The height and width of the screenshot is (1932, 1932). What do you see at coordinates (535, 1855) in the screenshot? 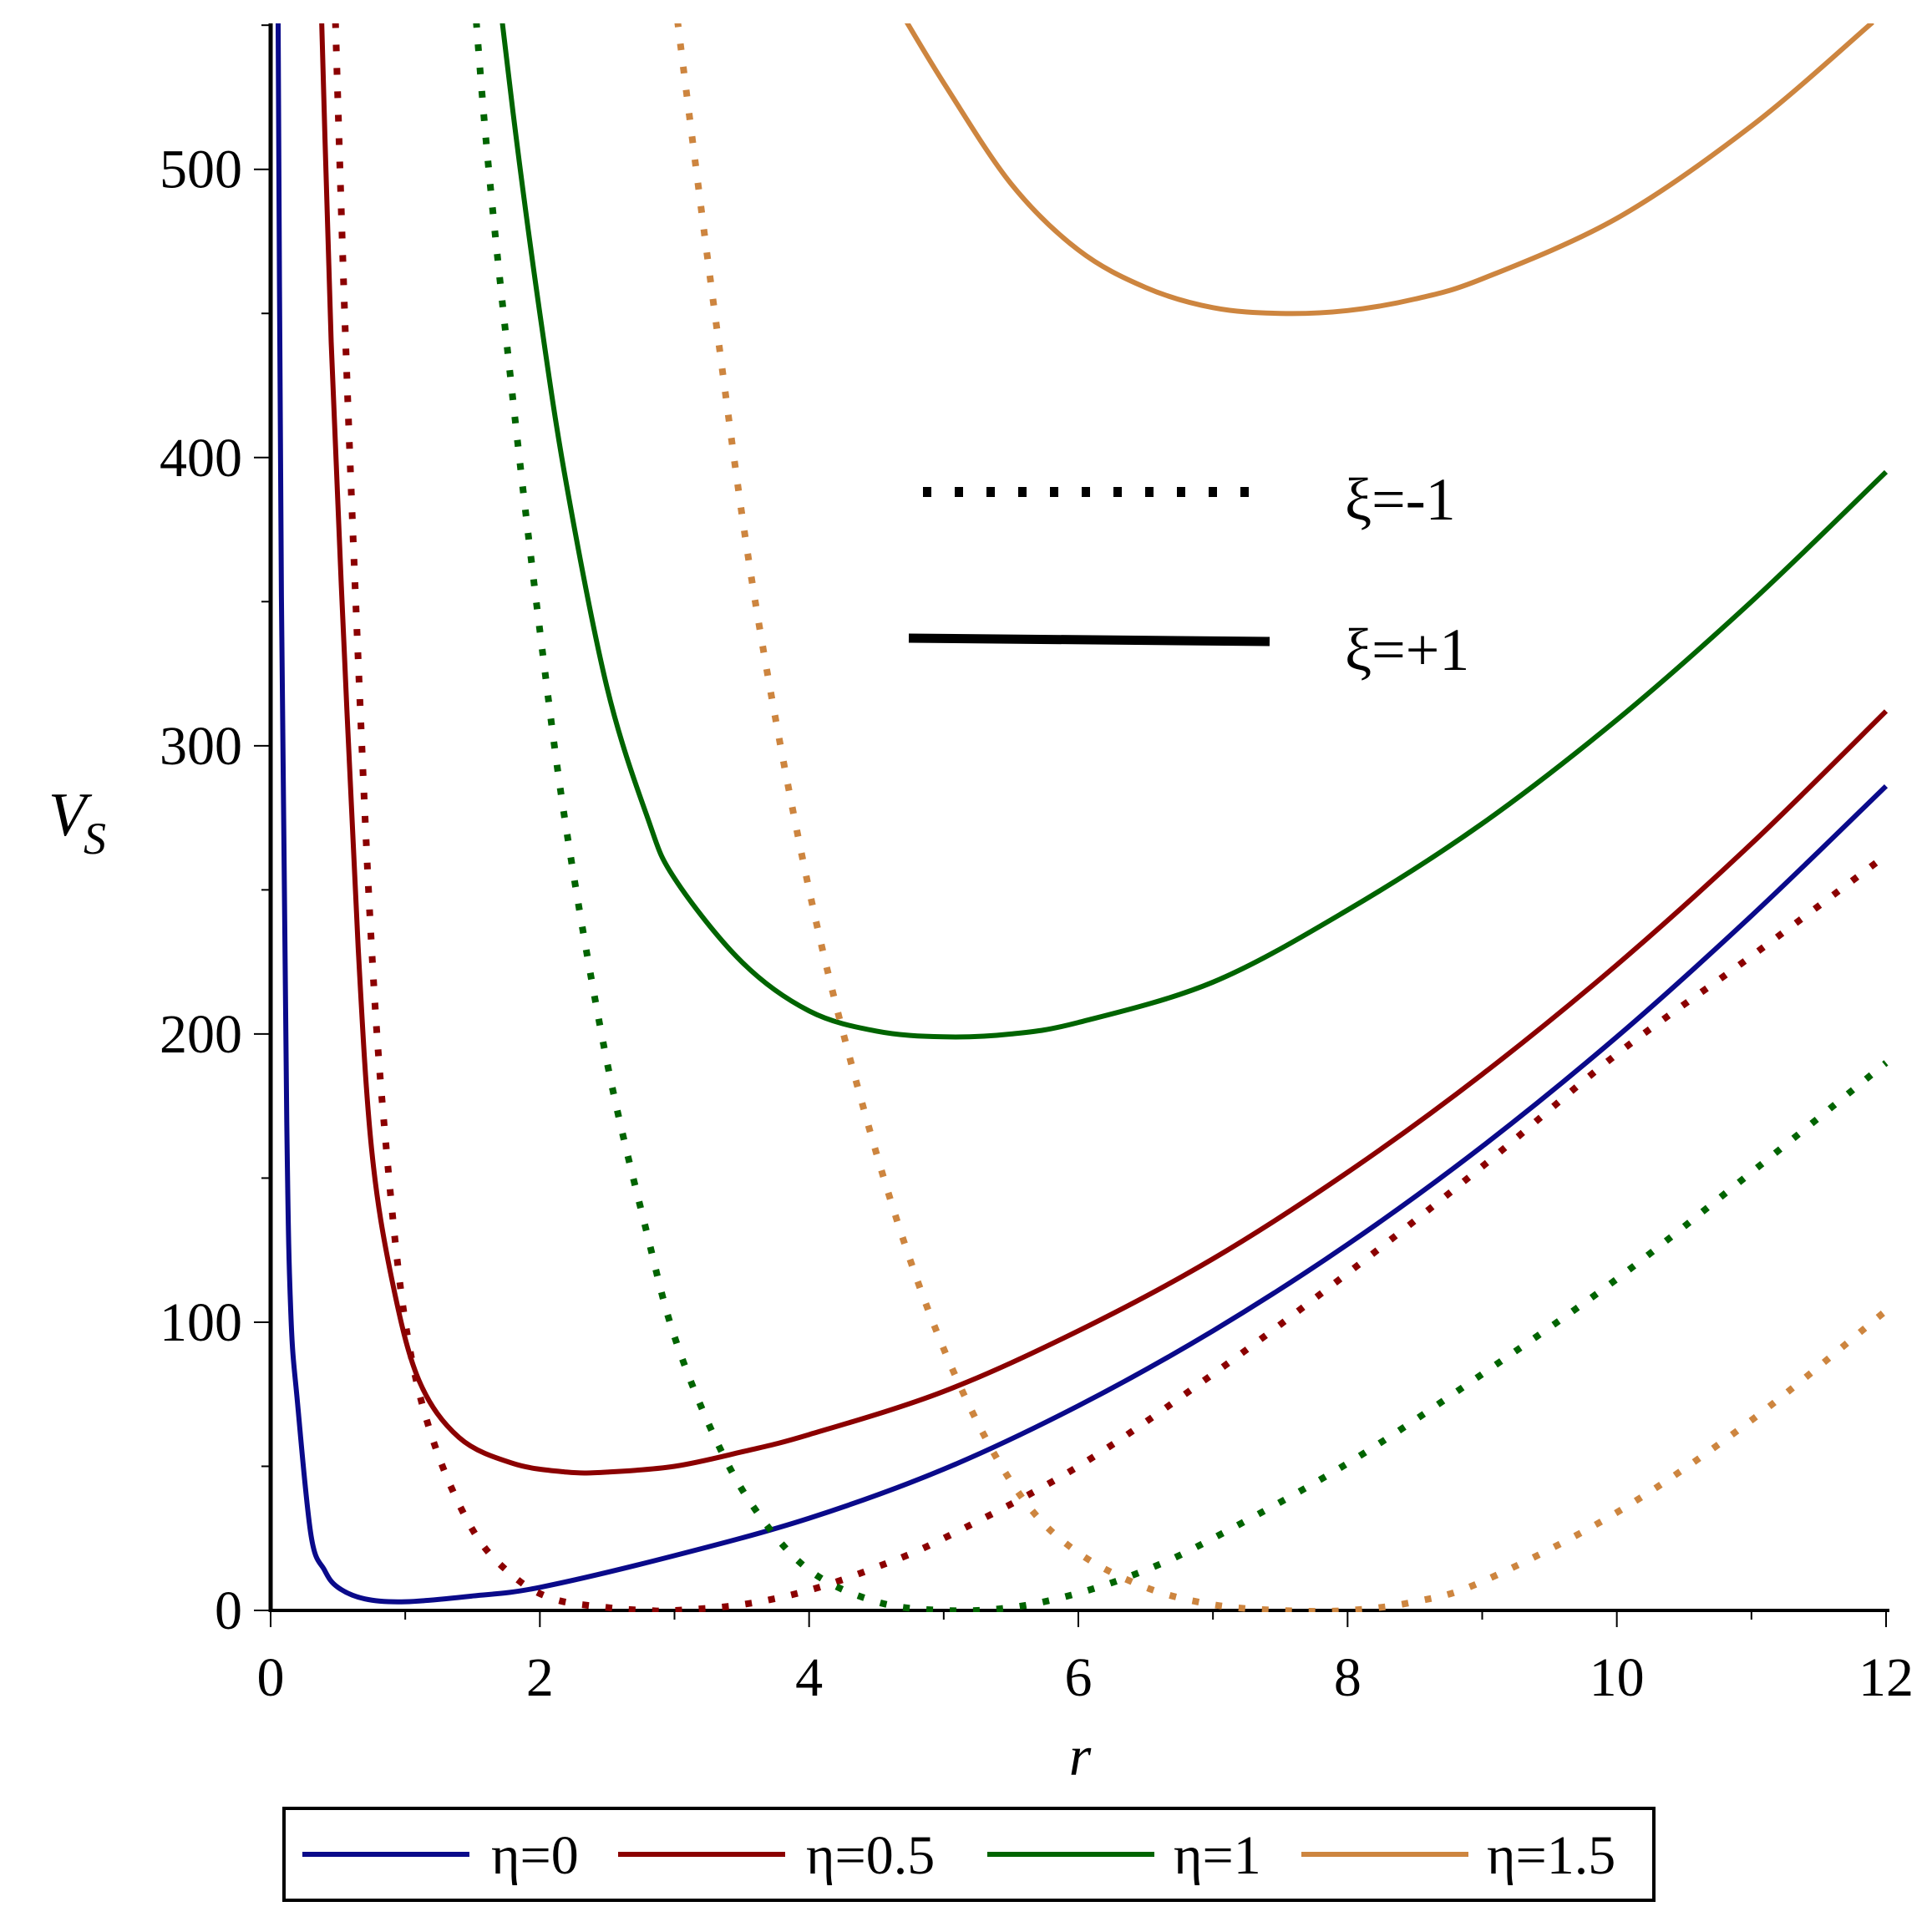
I see `legend-label-eta0: η=0` at bounding box center [535, 1855].